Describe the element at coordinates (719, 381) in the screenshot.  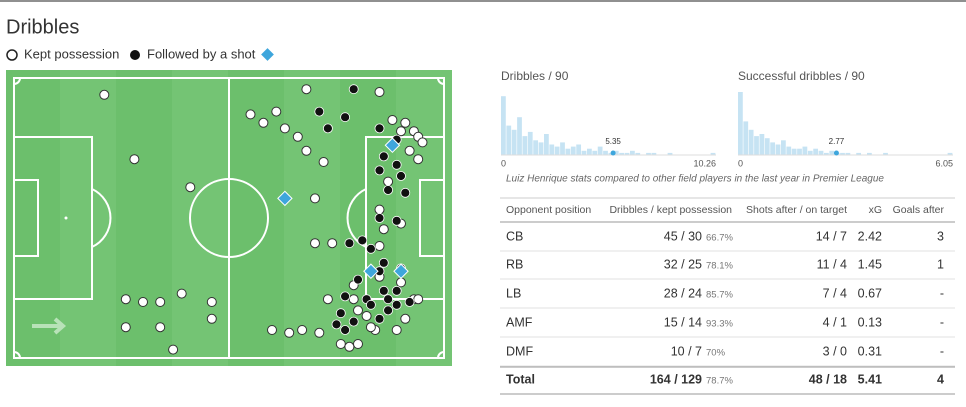
I see `percent-cell: 78.7%` at that location.